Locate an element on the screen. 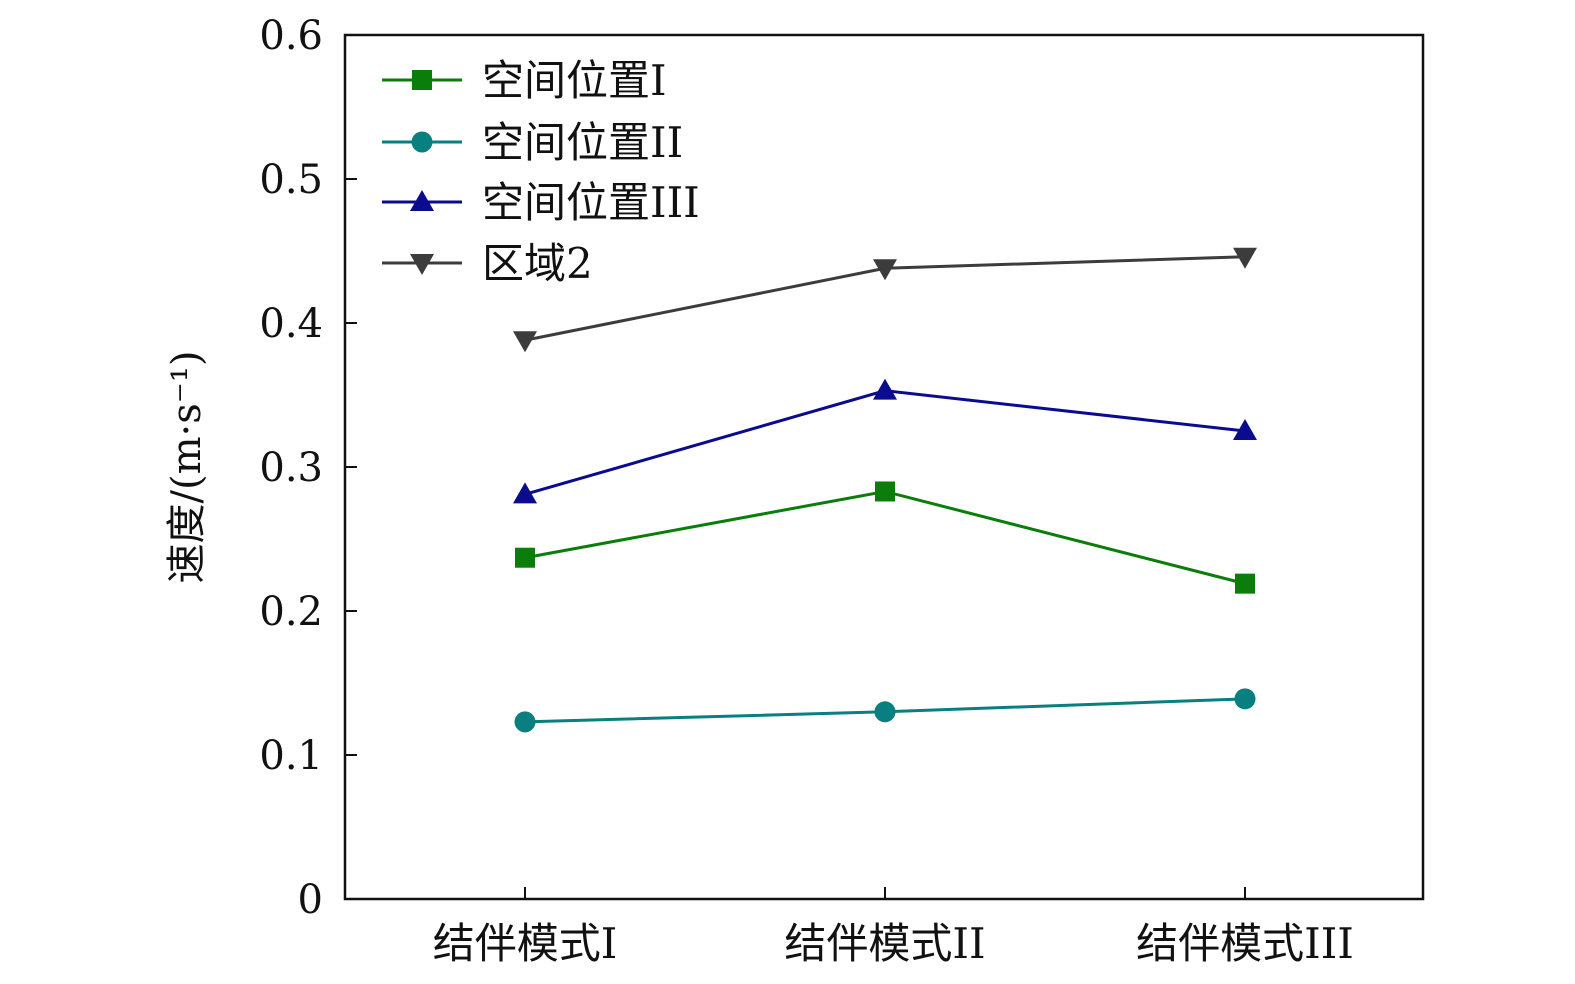 This screenshot has height=984, width=1575. legend-item: 空间位置II is located at coordinates (532, 142).